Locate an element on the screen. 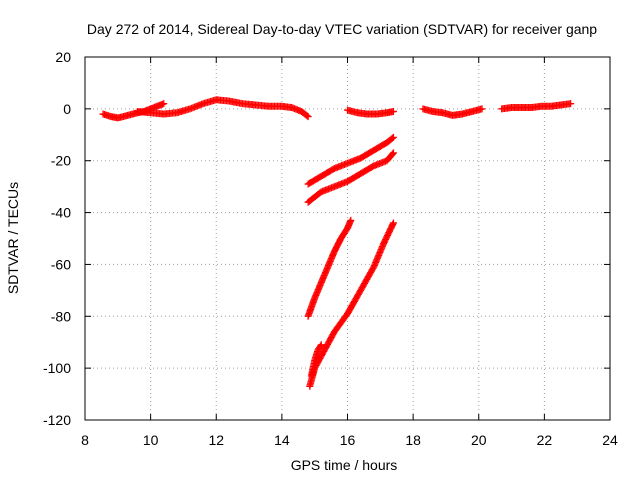 This screenshot has width=640, height=480. x-tick-label: 16 is located at coordinates (348, 440).